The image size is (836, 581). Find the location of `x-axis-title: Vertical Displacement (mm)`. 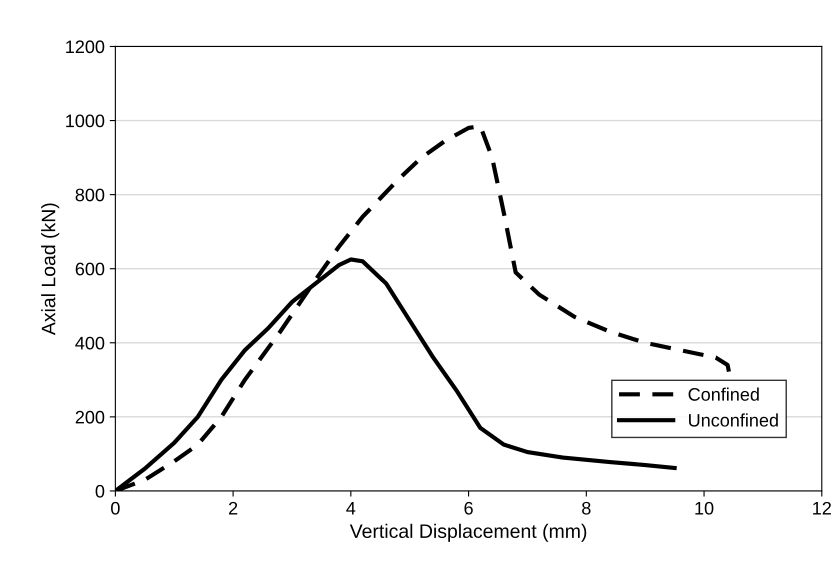

x-axis-title: Vertical Displacement (mm) is located at coordinates (468, 533).